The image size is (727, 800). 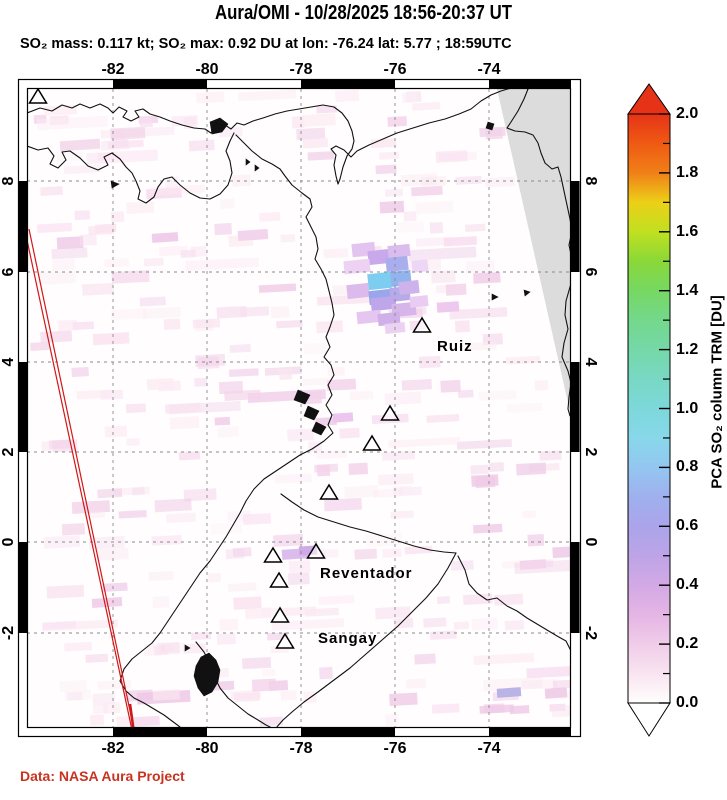 What do you see at coordinates (717, 392) in the screenshot?
I see `colorbar-title: PCA SO₂ column TRM [DU]` at bounding box center [717, 392].